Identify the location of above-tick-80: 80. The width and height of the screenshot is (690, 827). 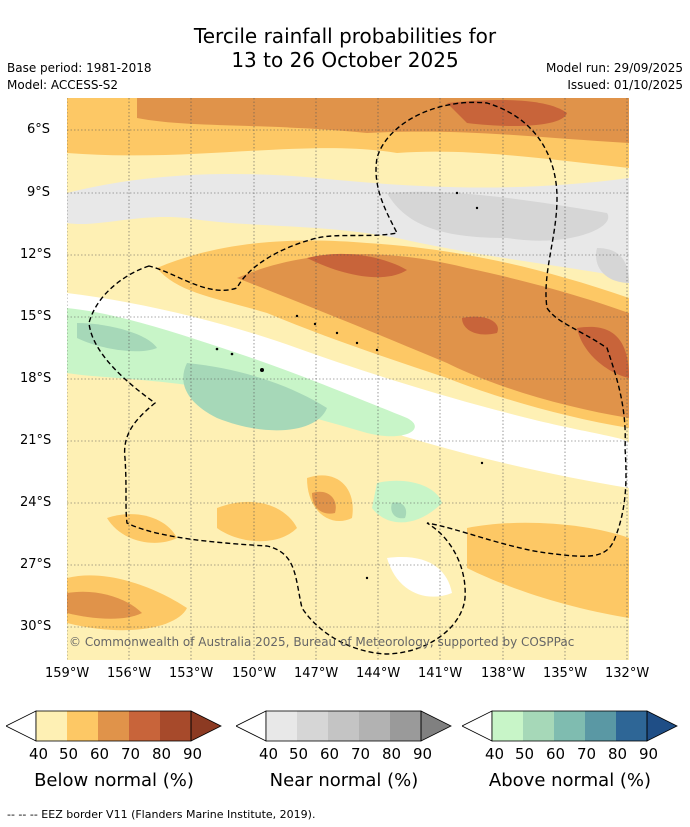
(618, 754).